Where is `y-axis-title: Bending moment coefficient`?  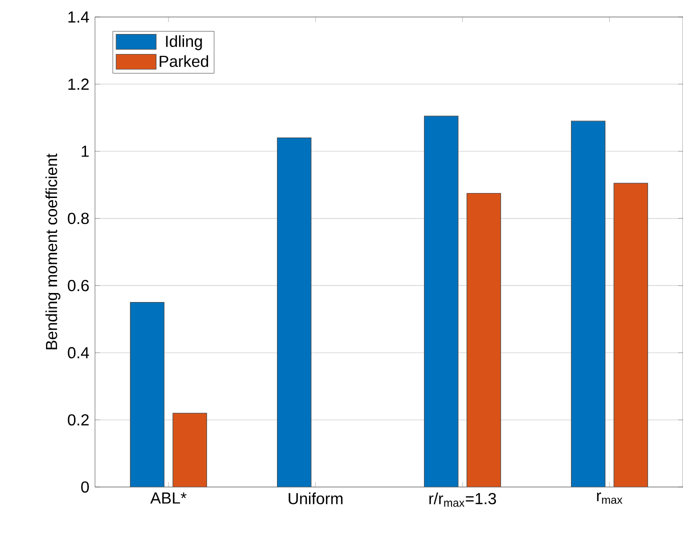 y-axis-title: Bending moment coefficient is located at coordinates (52, 252).